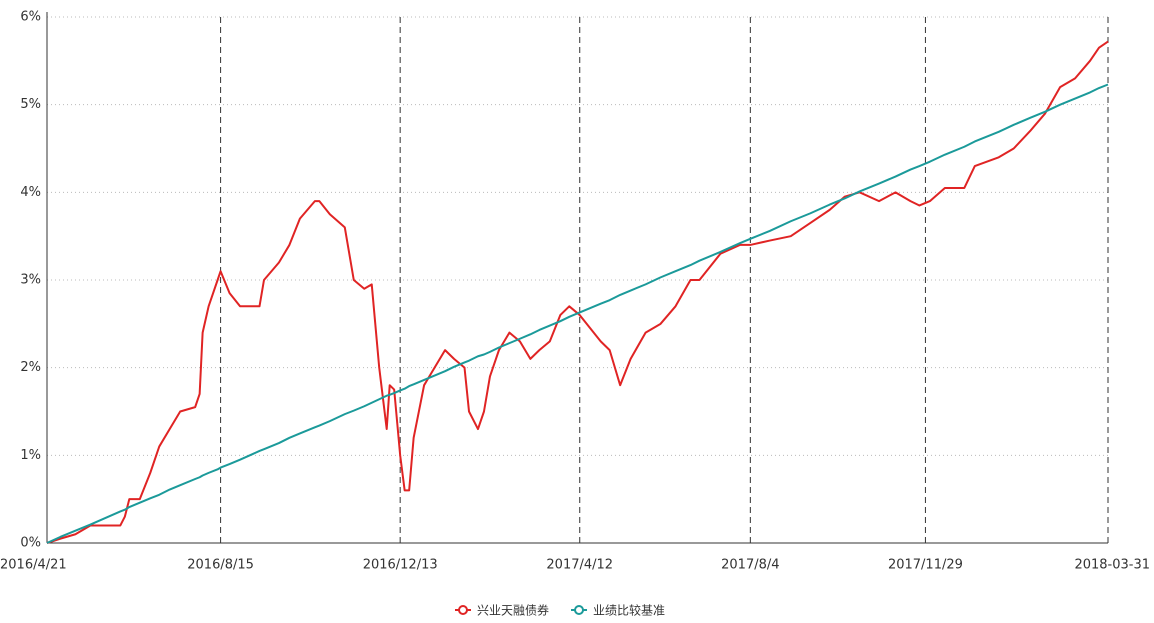  I want to click on x-tick-label: 2018-03-31, so click(1112, 565).